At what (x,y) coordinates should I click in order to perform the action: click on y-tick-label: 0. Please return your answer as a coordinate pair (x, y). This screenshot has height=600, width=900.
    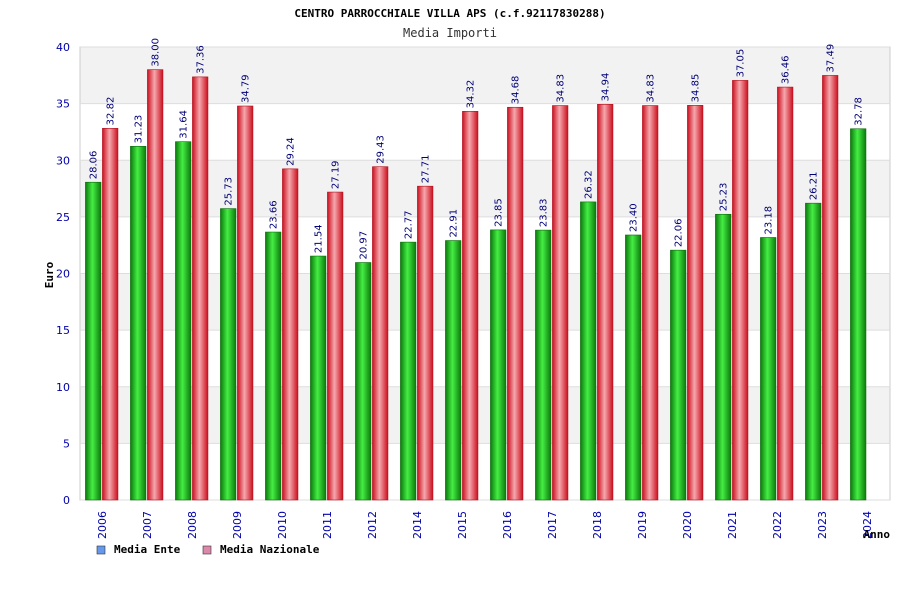
    Looking at the image, I should click on (66, 500).